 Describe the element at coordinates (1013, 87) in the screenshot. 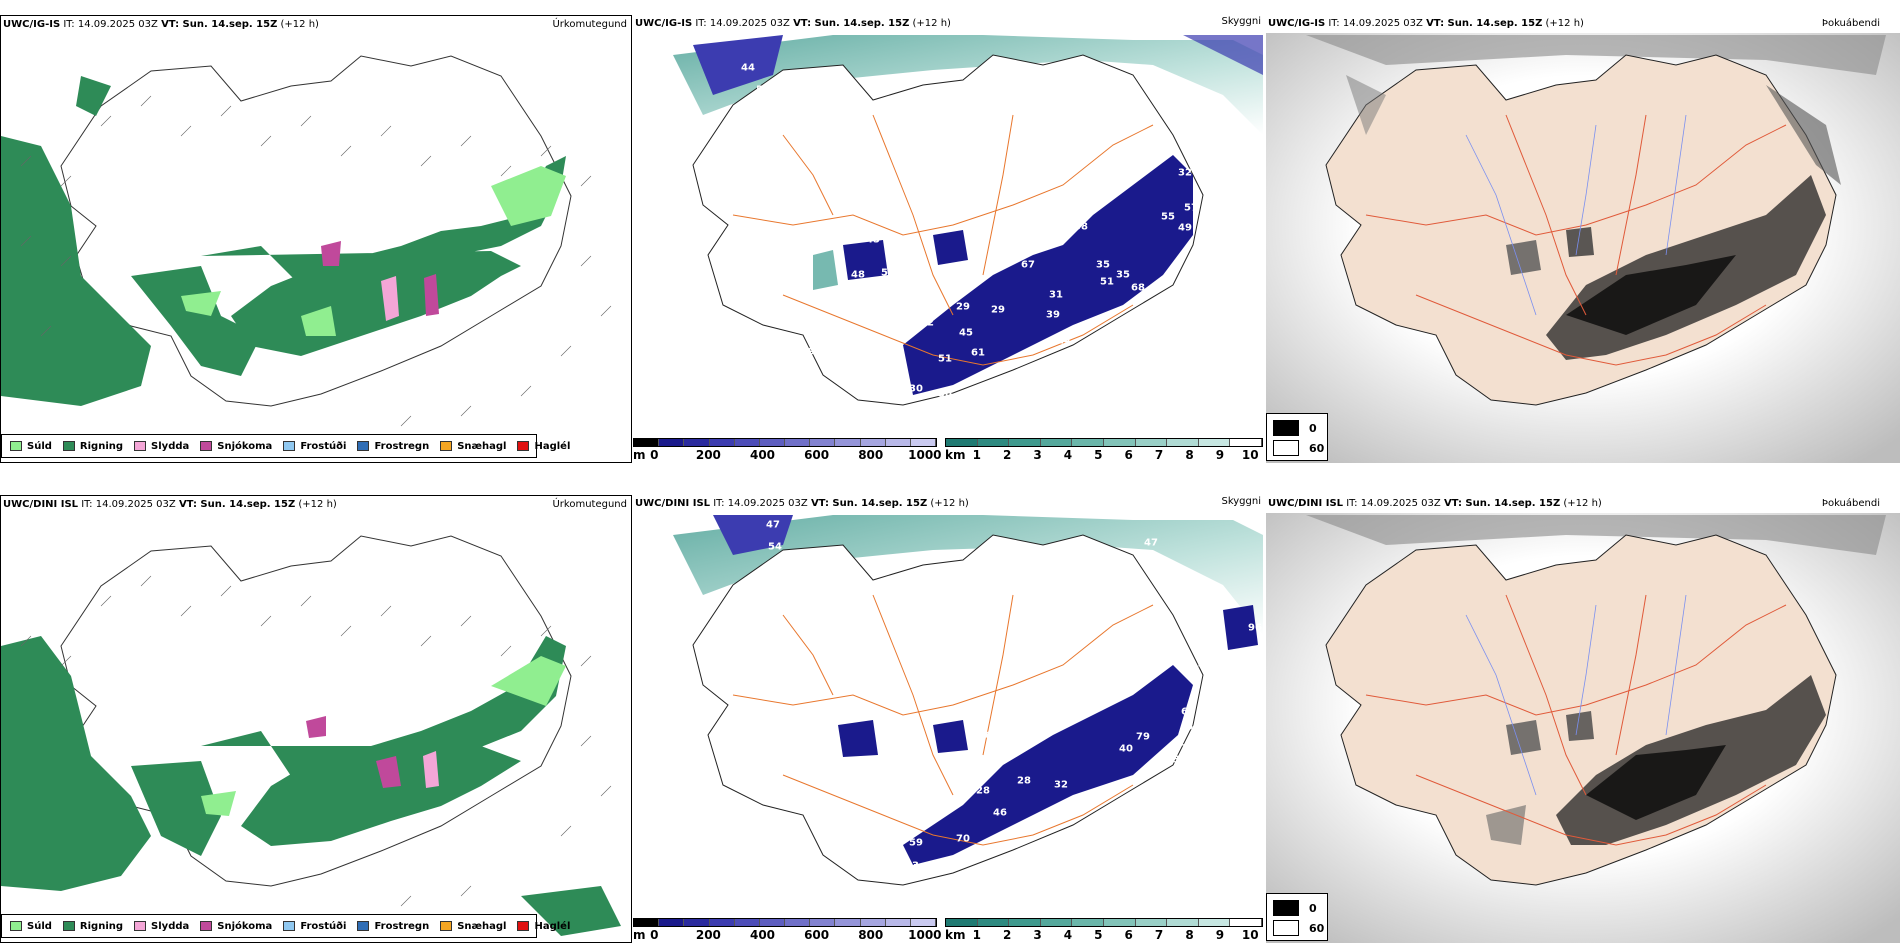

I see `visibility-value: 20` at that location.